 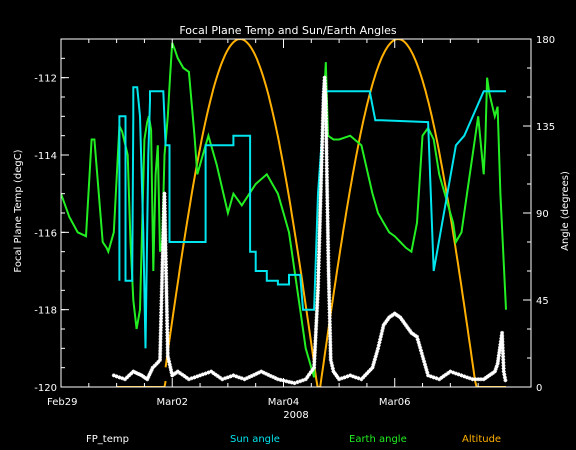 What do you see at coordinates (45, 233) in the screenshot?
I see `y-tick-label: -116` at bounding box center [45, 233].